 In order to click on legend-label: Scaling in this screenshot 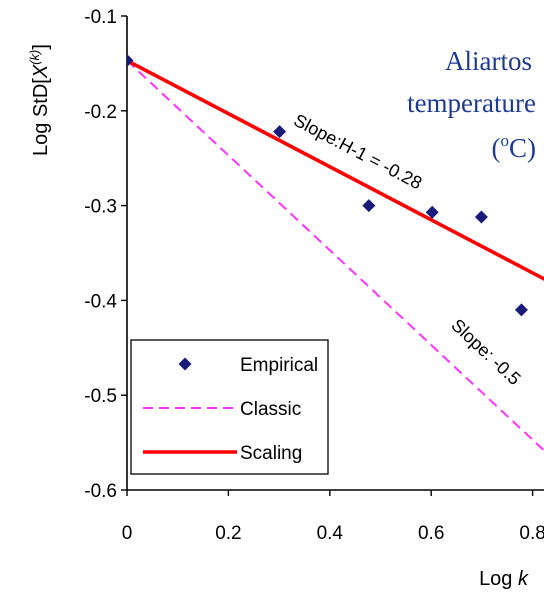, I will do `click(271, 453)`.